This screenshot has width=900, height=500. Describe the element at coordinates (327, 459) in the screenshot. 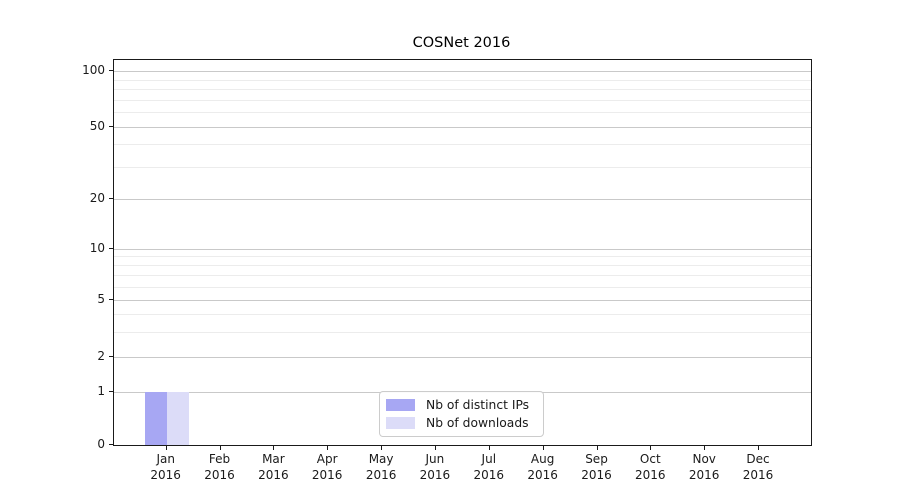

I see `x-tick-month: Apr` at that location.